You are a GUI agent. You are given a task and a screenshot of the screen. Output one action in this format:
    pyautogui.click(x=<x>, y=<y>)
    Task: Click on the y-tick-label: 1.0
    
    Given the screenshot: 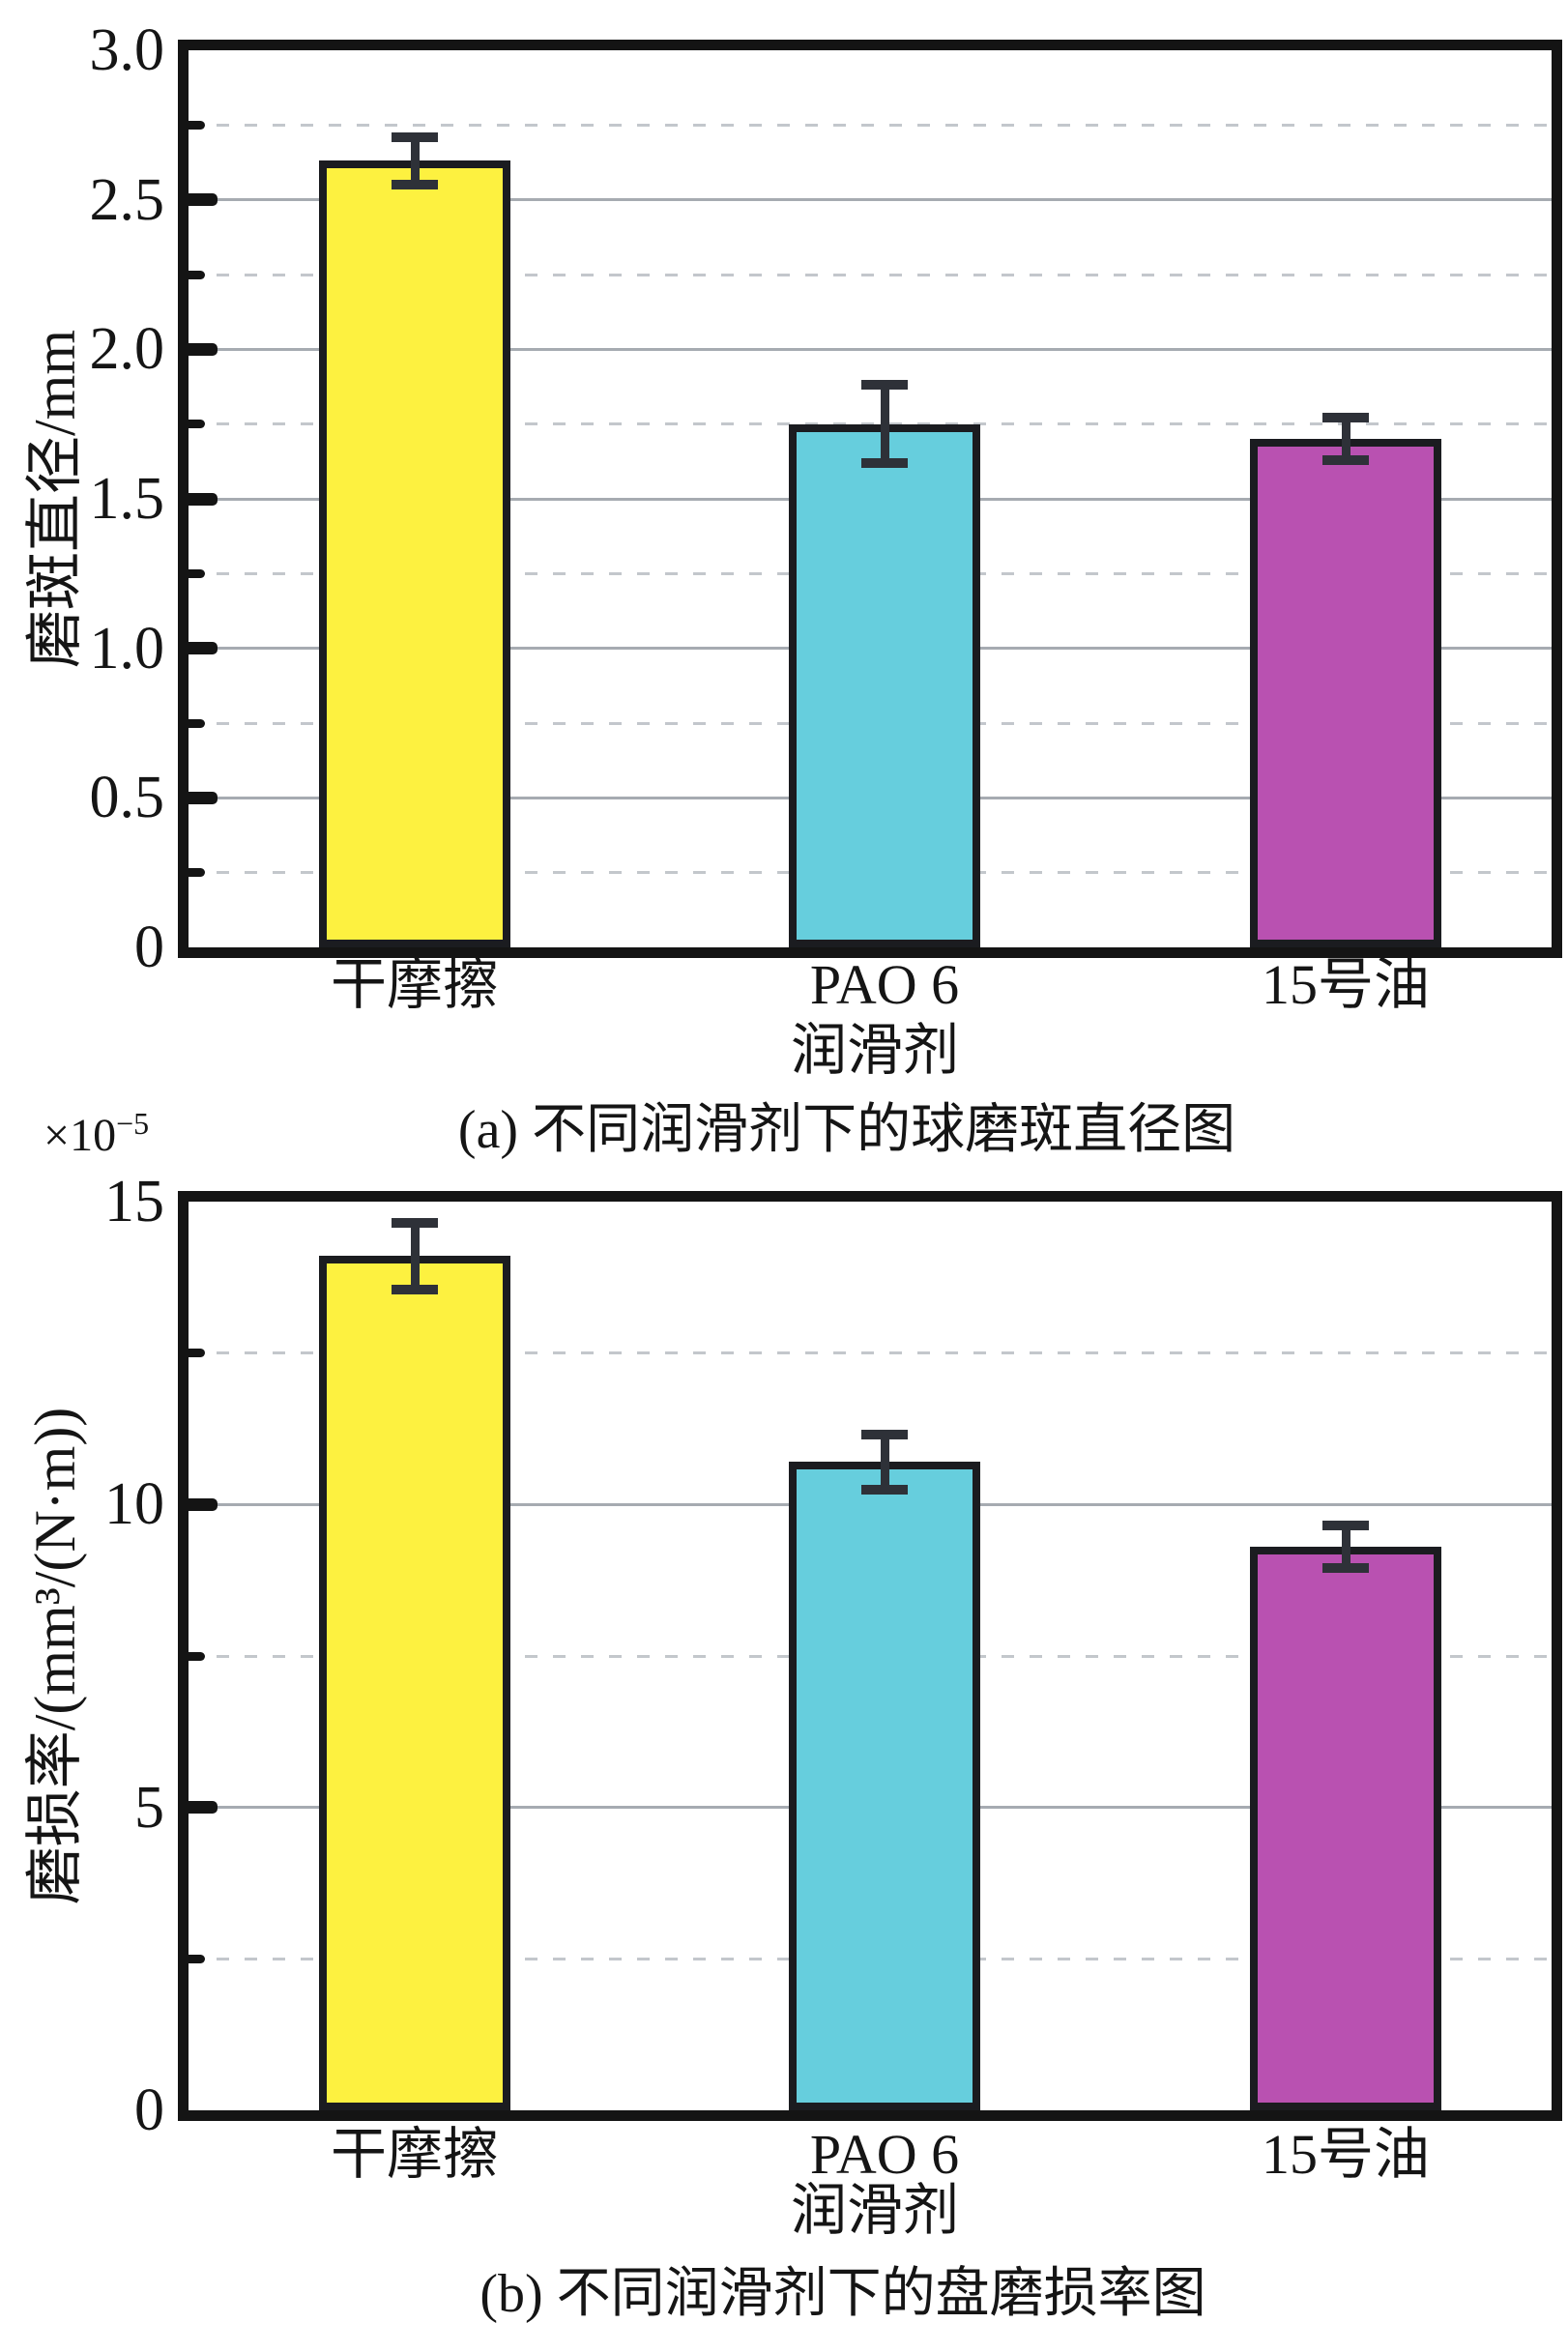 What is the action you would take?
    pyautogui.click(x=127, y=648)
    